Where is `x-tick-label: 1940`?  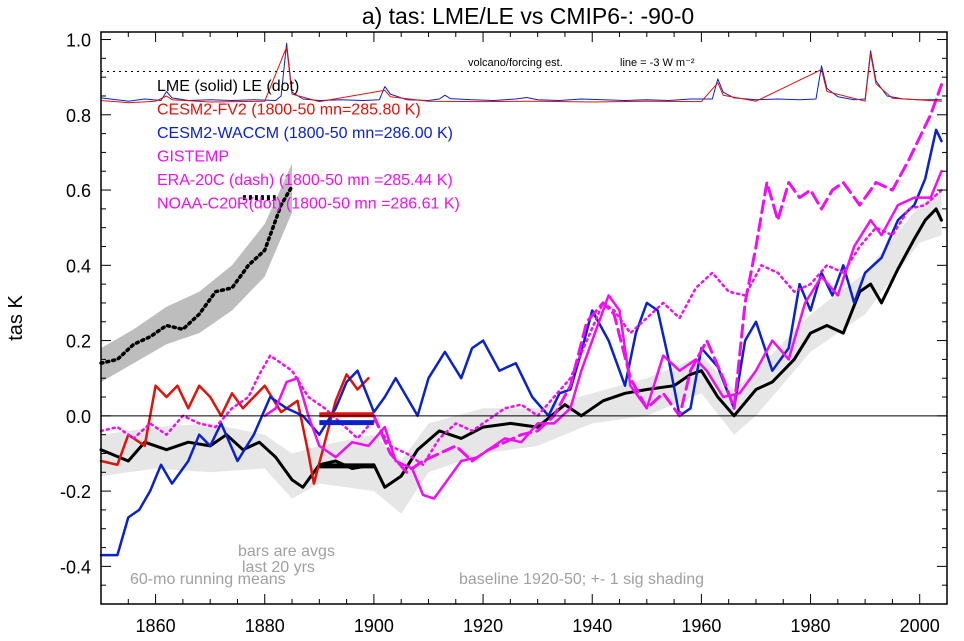 x-tick-label: 1940 is located at coordinates (592, 626).